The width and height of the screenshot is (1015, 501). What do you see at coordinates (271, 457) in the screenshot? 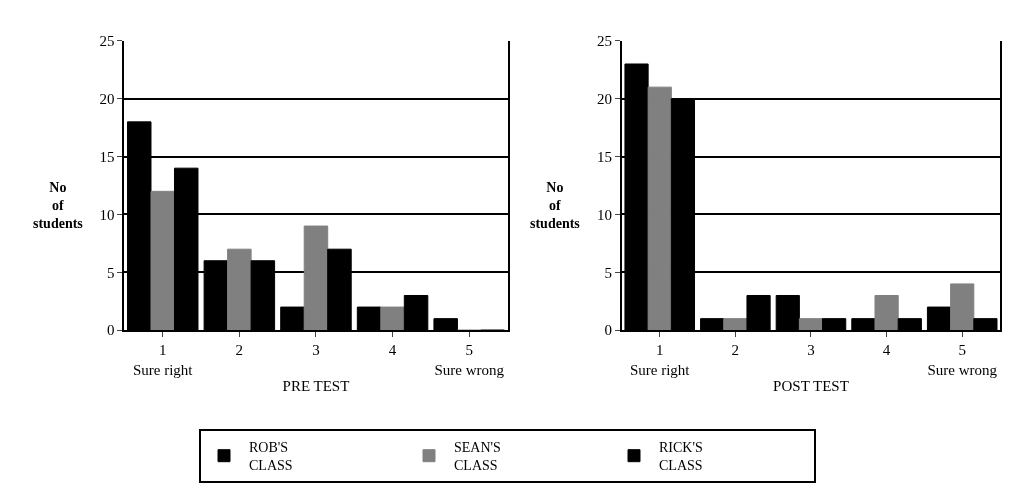
I see `legend-label: ROB'S CLASS` at bounding box center [271, 457].